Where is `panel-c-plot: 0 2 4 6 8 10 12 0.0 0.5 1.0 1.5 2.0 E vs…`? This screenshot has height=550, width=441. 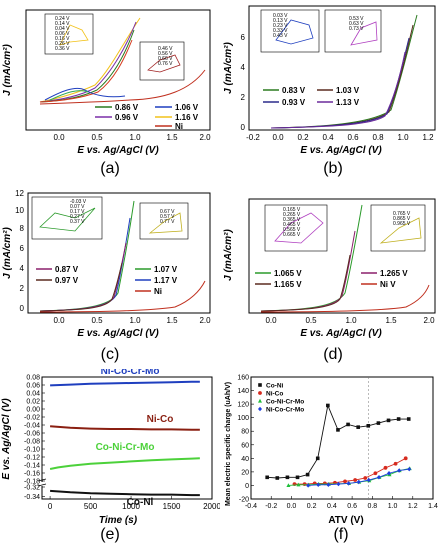 panel-c-plot: 0 2 4 6 8 10 12 0.0 0.5 1.0 1.5 2.0 E vs… is located at coordinates (106, 264).